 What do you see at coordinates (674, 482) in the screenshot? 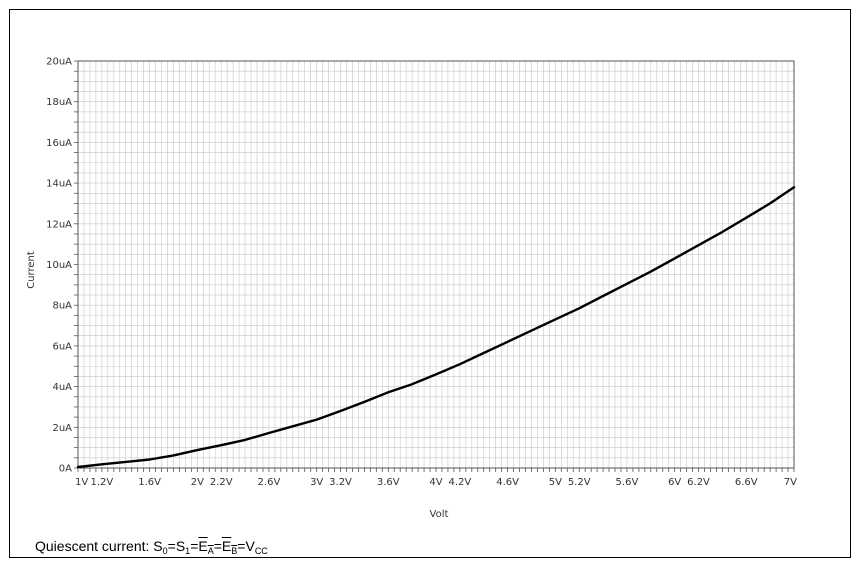
I see `x-tick-label: 6V` at bounding box center [674, 482].